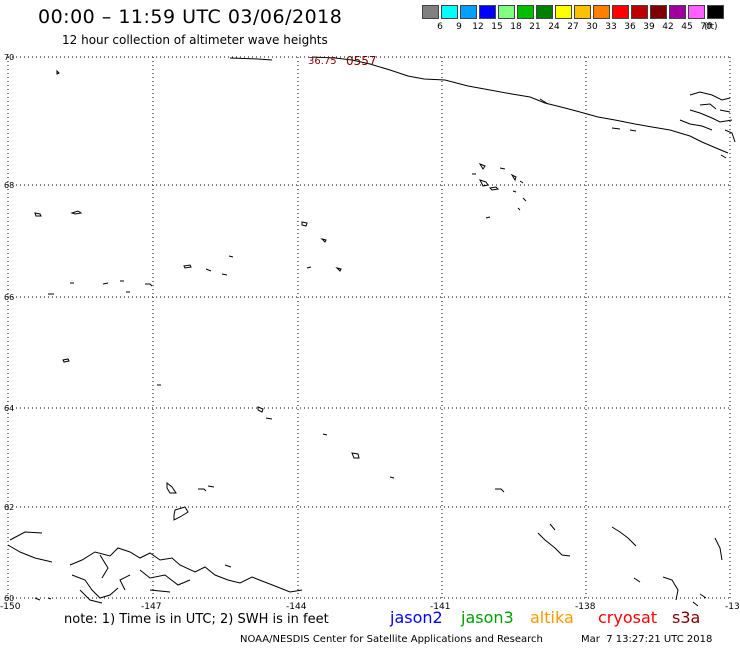 Image resolution: width=740 pixels, height=650 pixels. Describe the element at coordinates (585, 607) in the screenshot. I see `longitude-label: -138` at that location.